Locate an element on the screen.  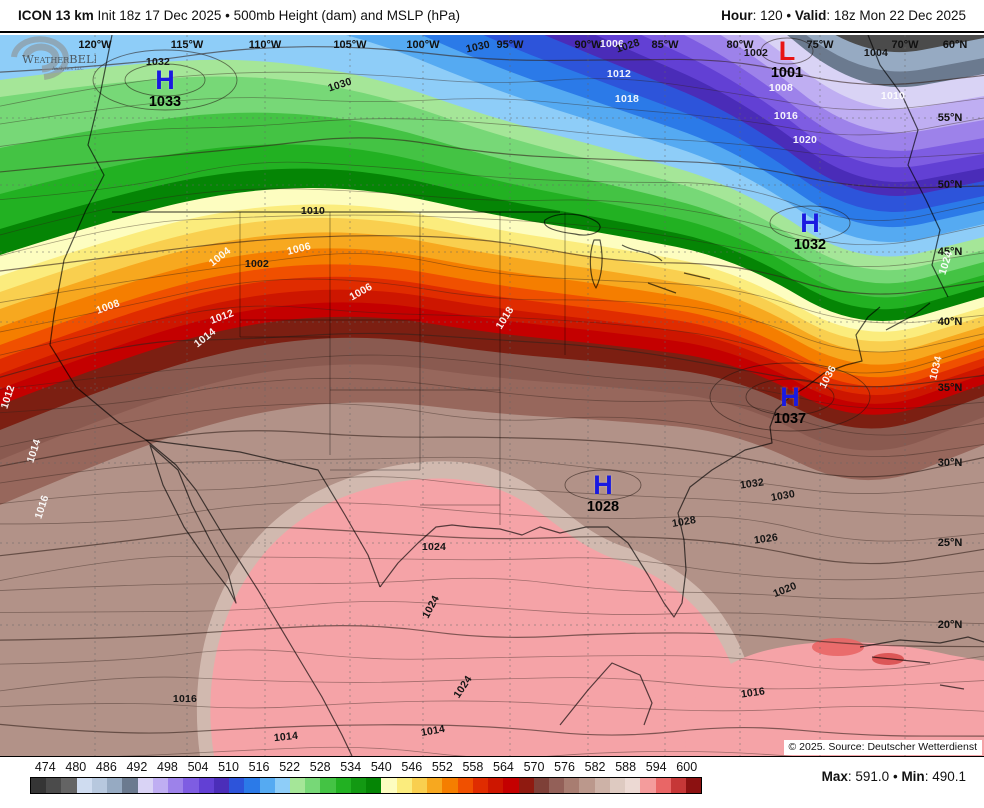
colorbar-tick: 504 is located at coordinates (198, 767).